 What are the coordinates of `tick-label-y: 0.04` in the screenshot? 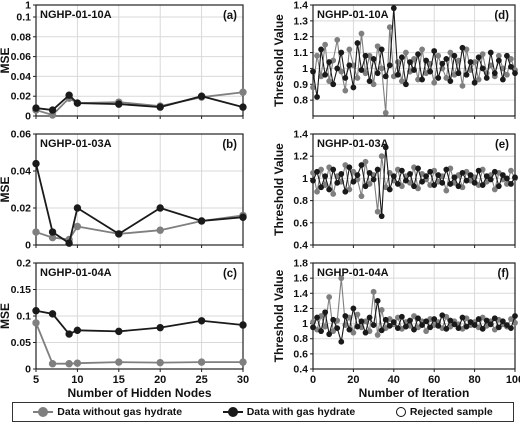 It's located at (21, 172).